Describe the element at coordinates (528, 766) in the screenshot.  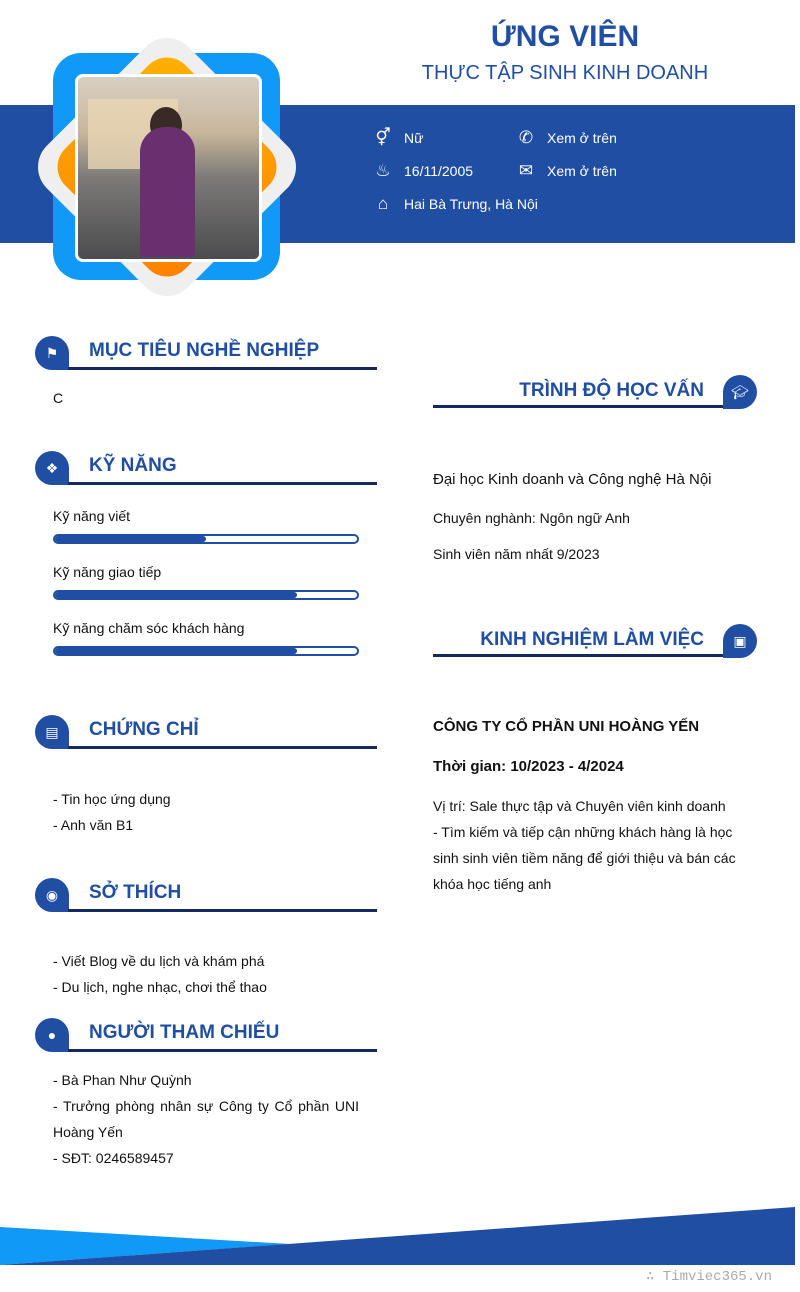
I see `work-time: Thời gian: 10/2023 - 4/2024` at that location.